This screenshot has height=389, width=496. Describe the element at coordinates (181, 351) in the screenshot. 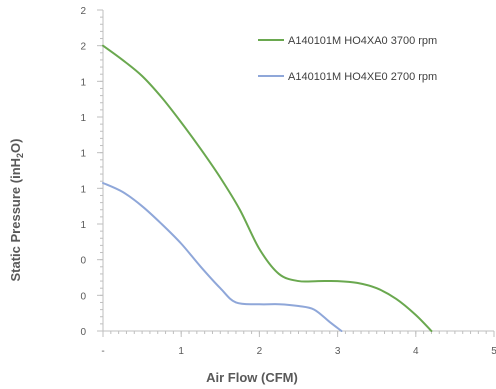

I see `x-tick-label: 1` at that location.